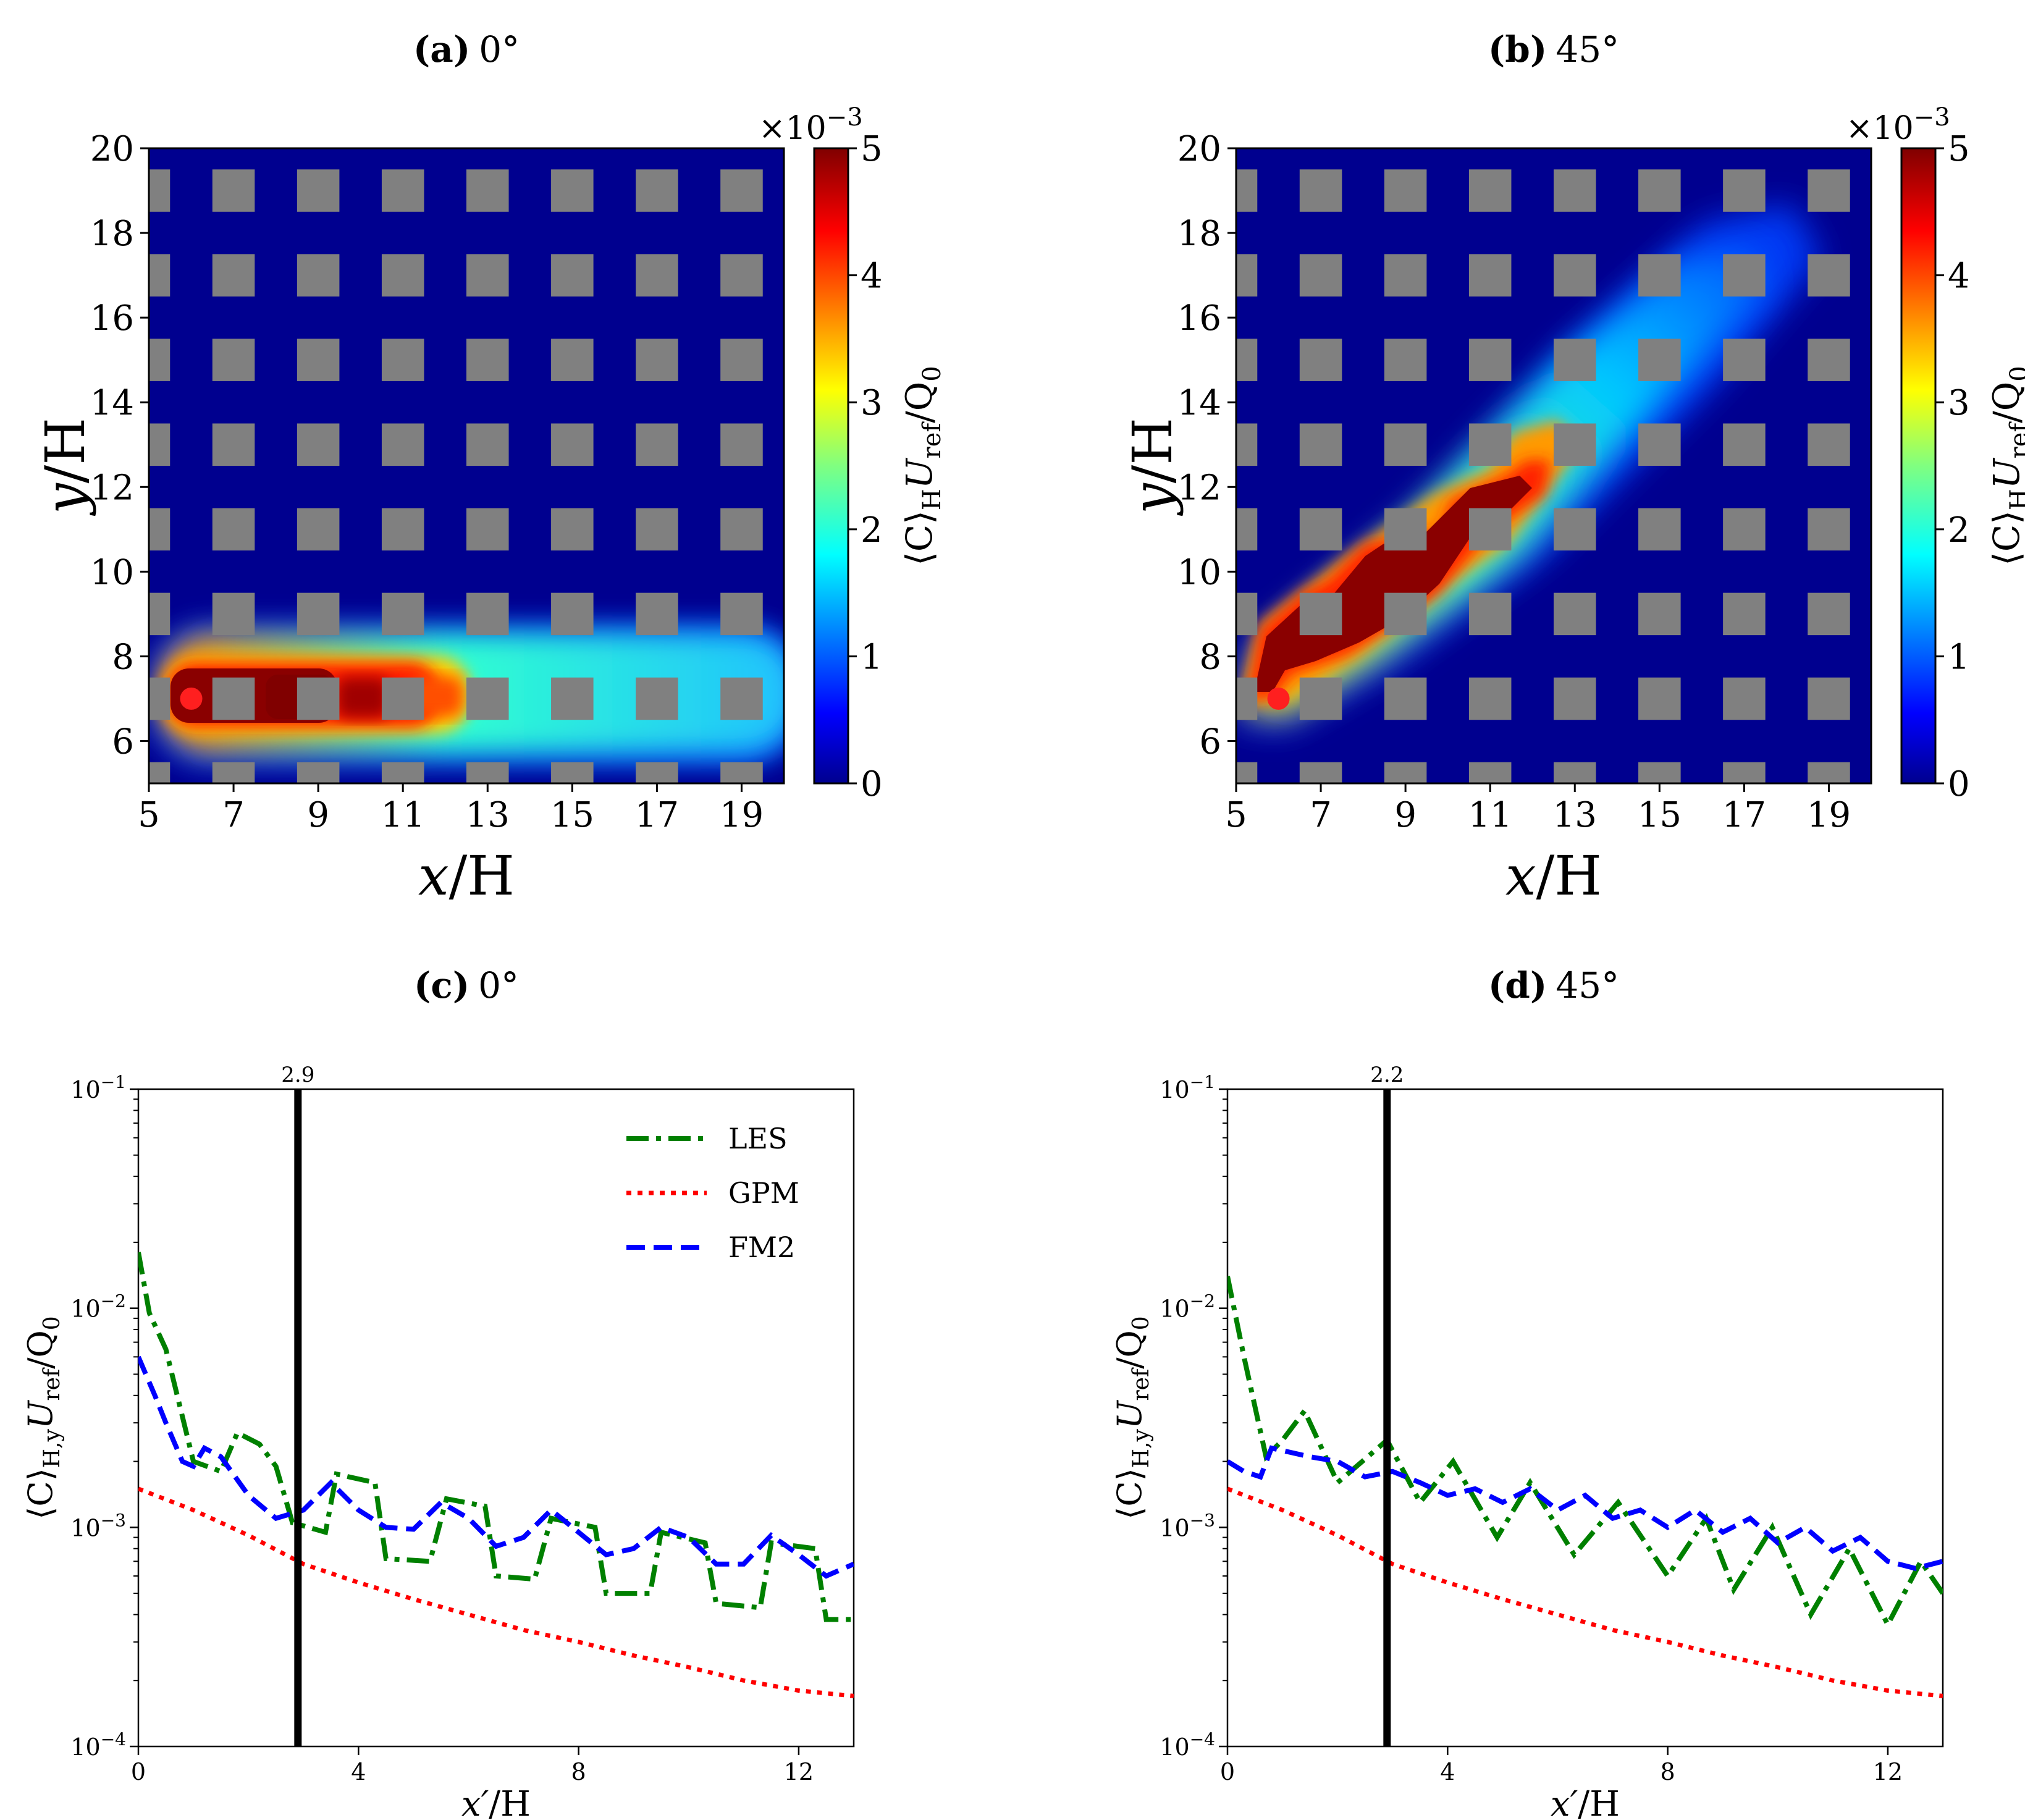  What do you see at coordinates (1553, 49) in the screenshot?
I see `panel-b-title: (b) 45°` at bounding box center [1553, 49].